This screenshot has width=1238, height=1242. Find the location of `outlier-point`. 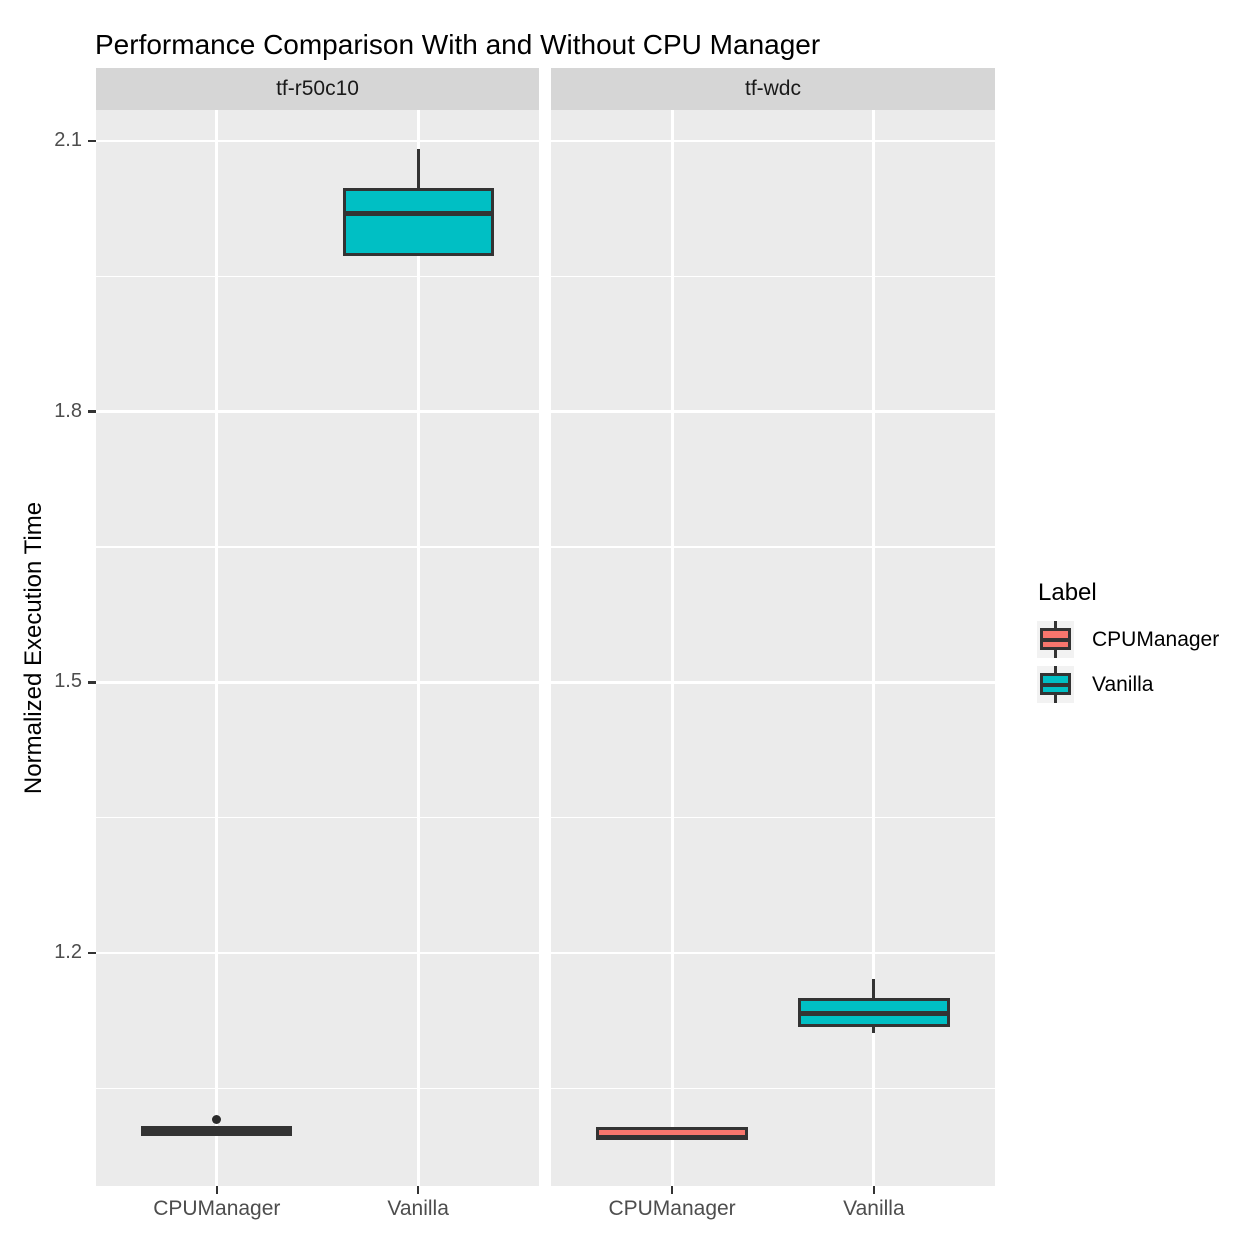

outlier-point is located at coordinates (217, 1120).